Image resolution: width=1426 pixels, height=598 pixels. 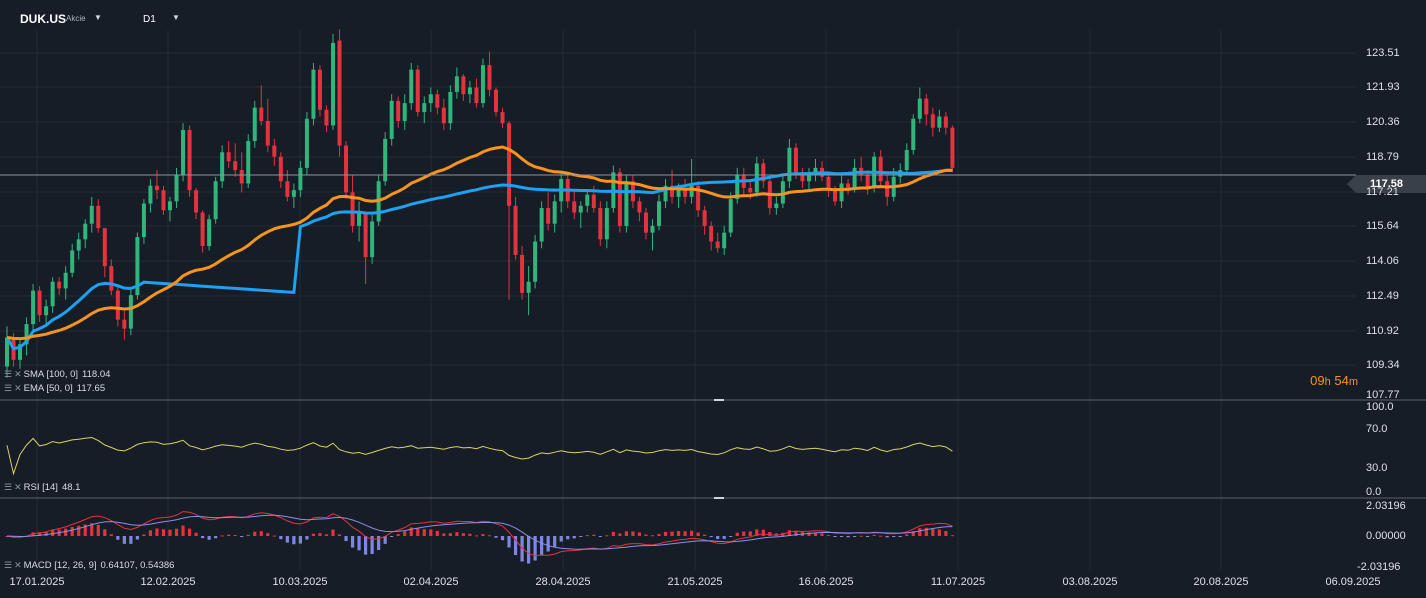 What do you see at coordinates (1334, 380) in the screenshot?
I see `candle-countdown: 09h 54m` at bounding box center [1334, 380].